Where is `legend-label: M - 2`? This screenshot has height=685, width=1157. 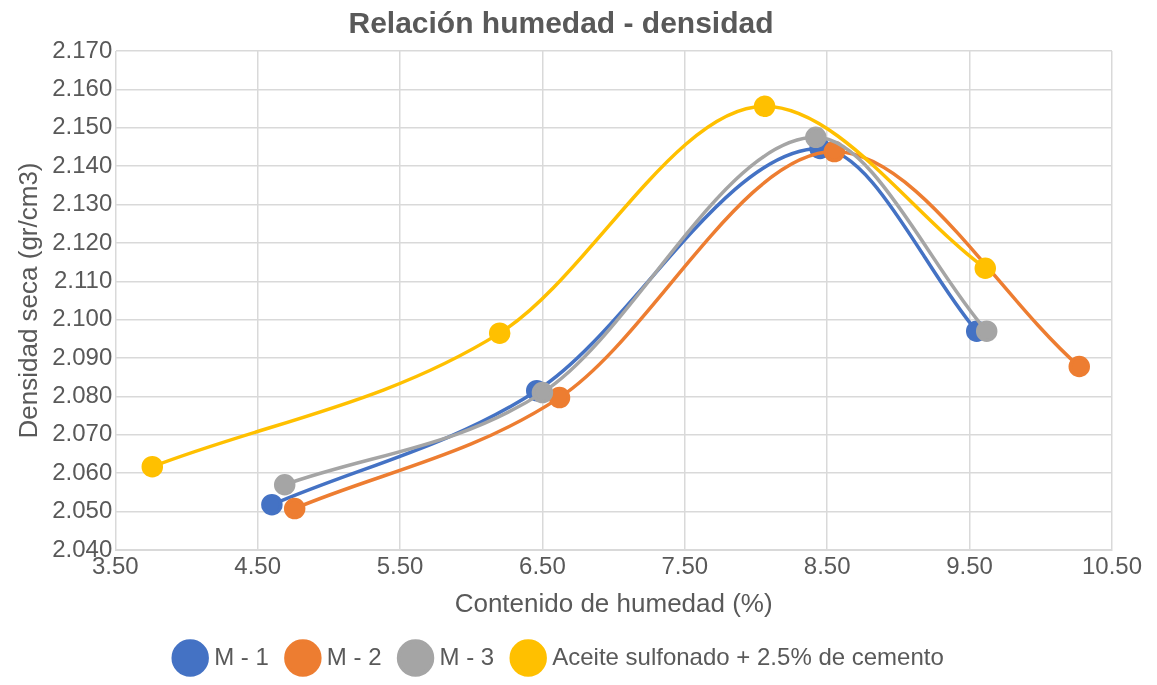 legend-label: M - 2 is located at coordinates (354, 656).